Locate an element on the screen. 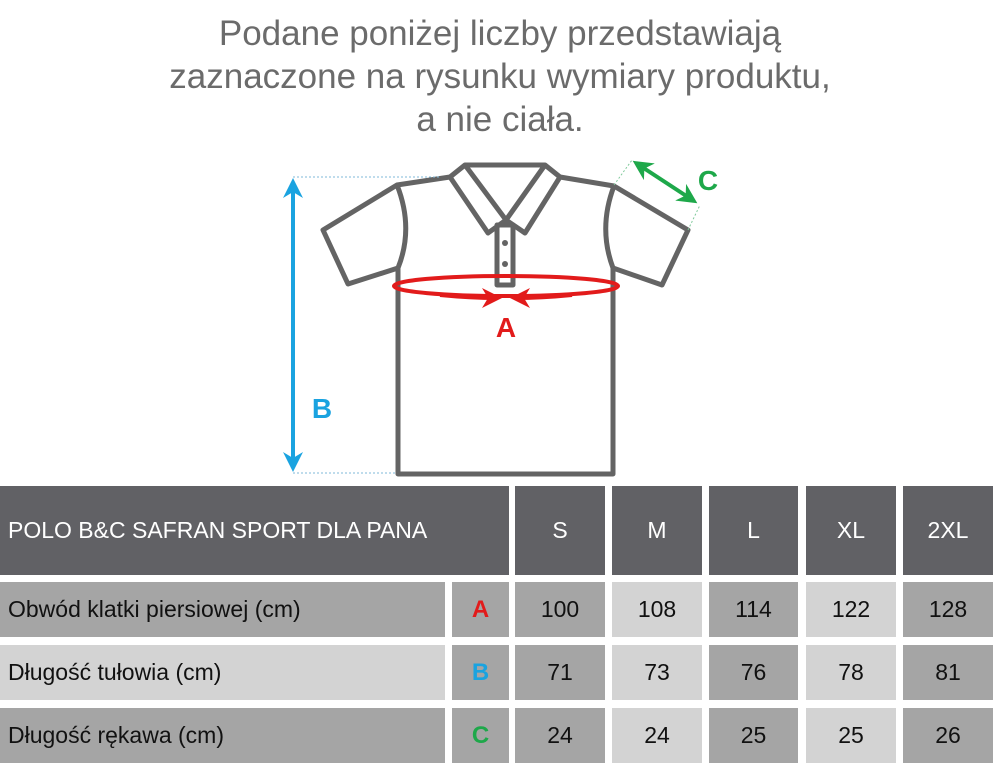 This screenshot has width=1000, height=765. size-header-2xl: 2XL is located at coordinates (948, 530).